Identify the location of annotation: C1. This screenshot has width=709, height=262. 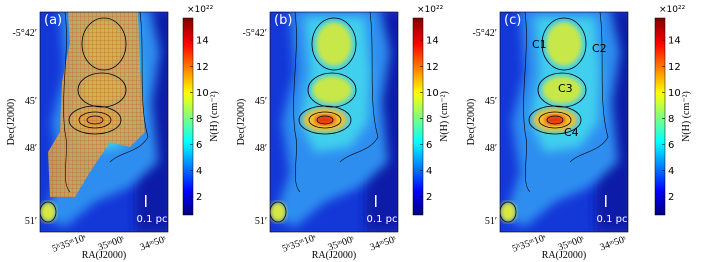
(539, 44).